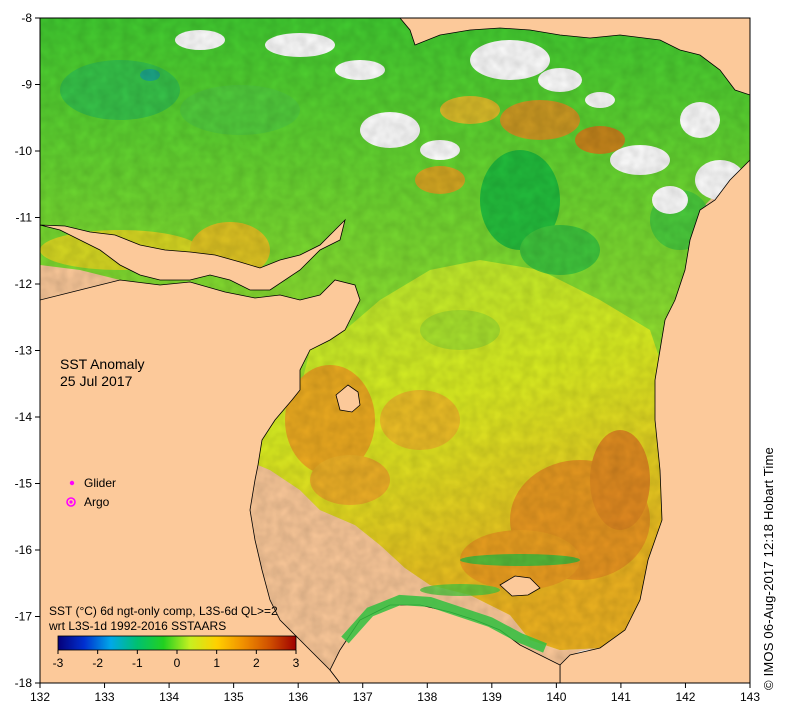 The width and height of the screenshot is (791, 716). I want to click on y-axis-ticks: -8 -9 -10 -11 -12 -13 -14 -15 -16 -17 -18, so click(27, 350).